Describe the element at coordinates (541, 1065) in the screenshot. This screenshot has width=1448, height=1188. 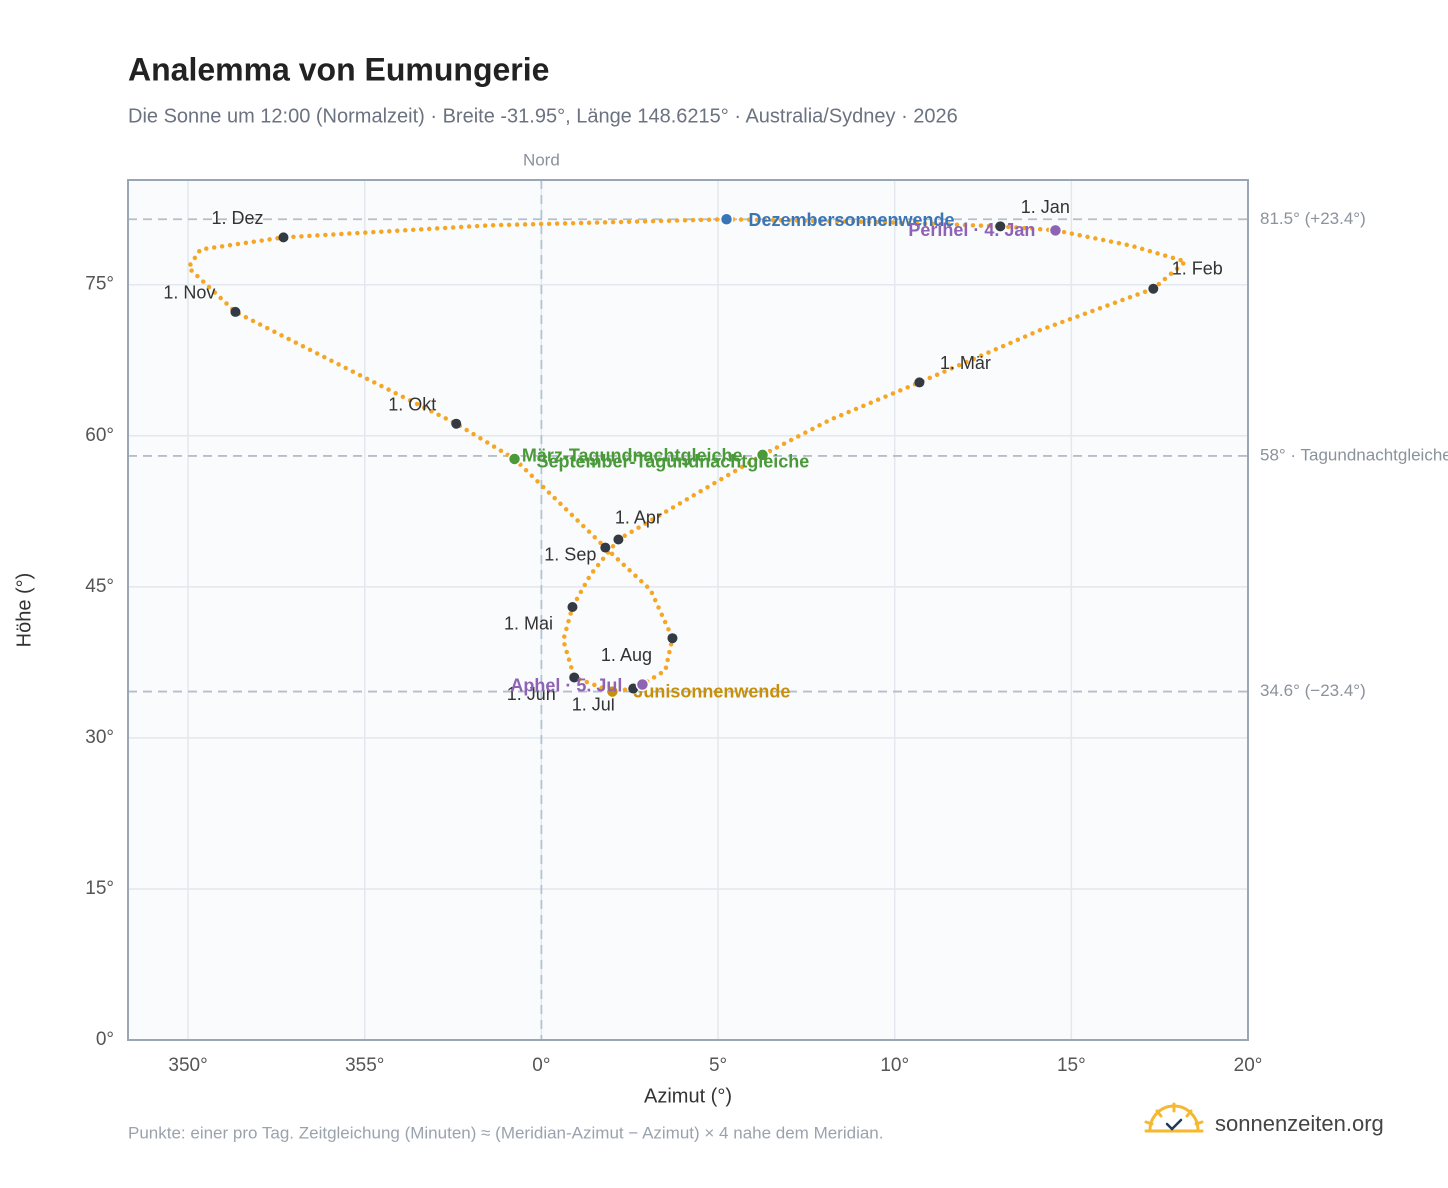
I see `x-tick-label: 0°` at that location.